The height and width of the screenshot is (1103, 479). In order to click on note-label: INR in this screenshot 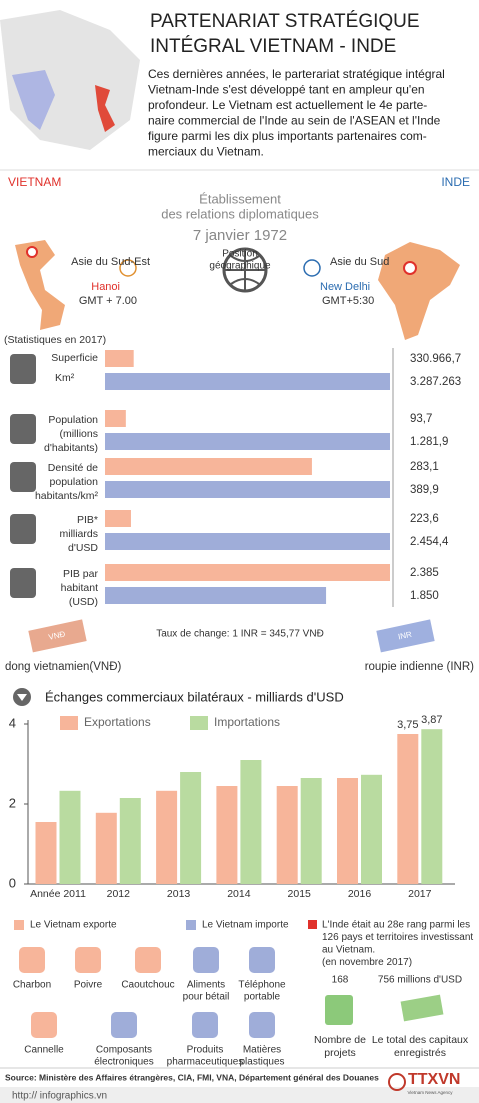, I will do `click(405, 636)`.